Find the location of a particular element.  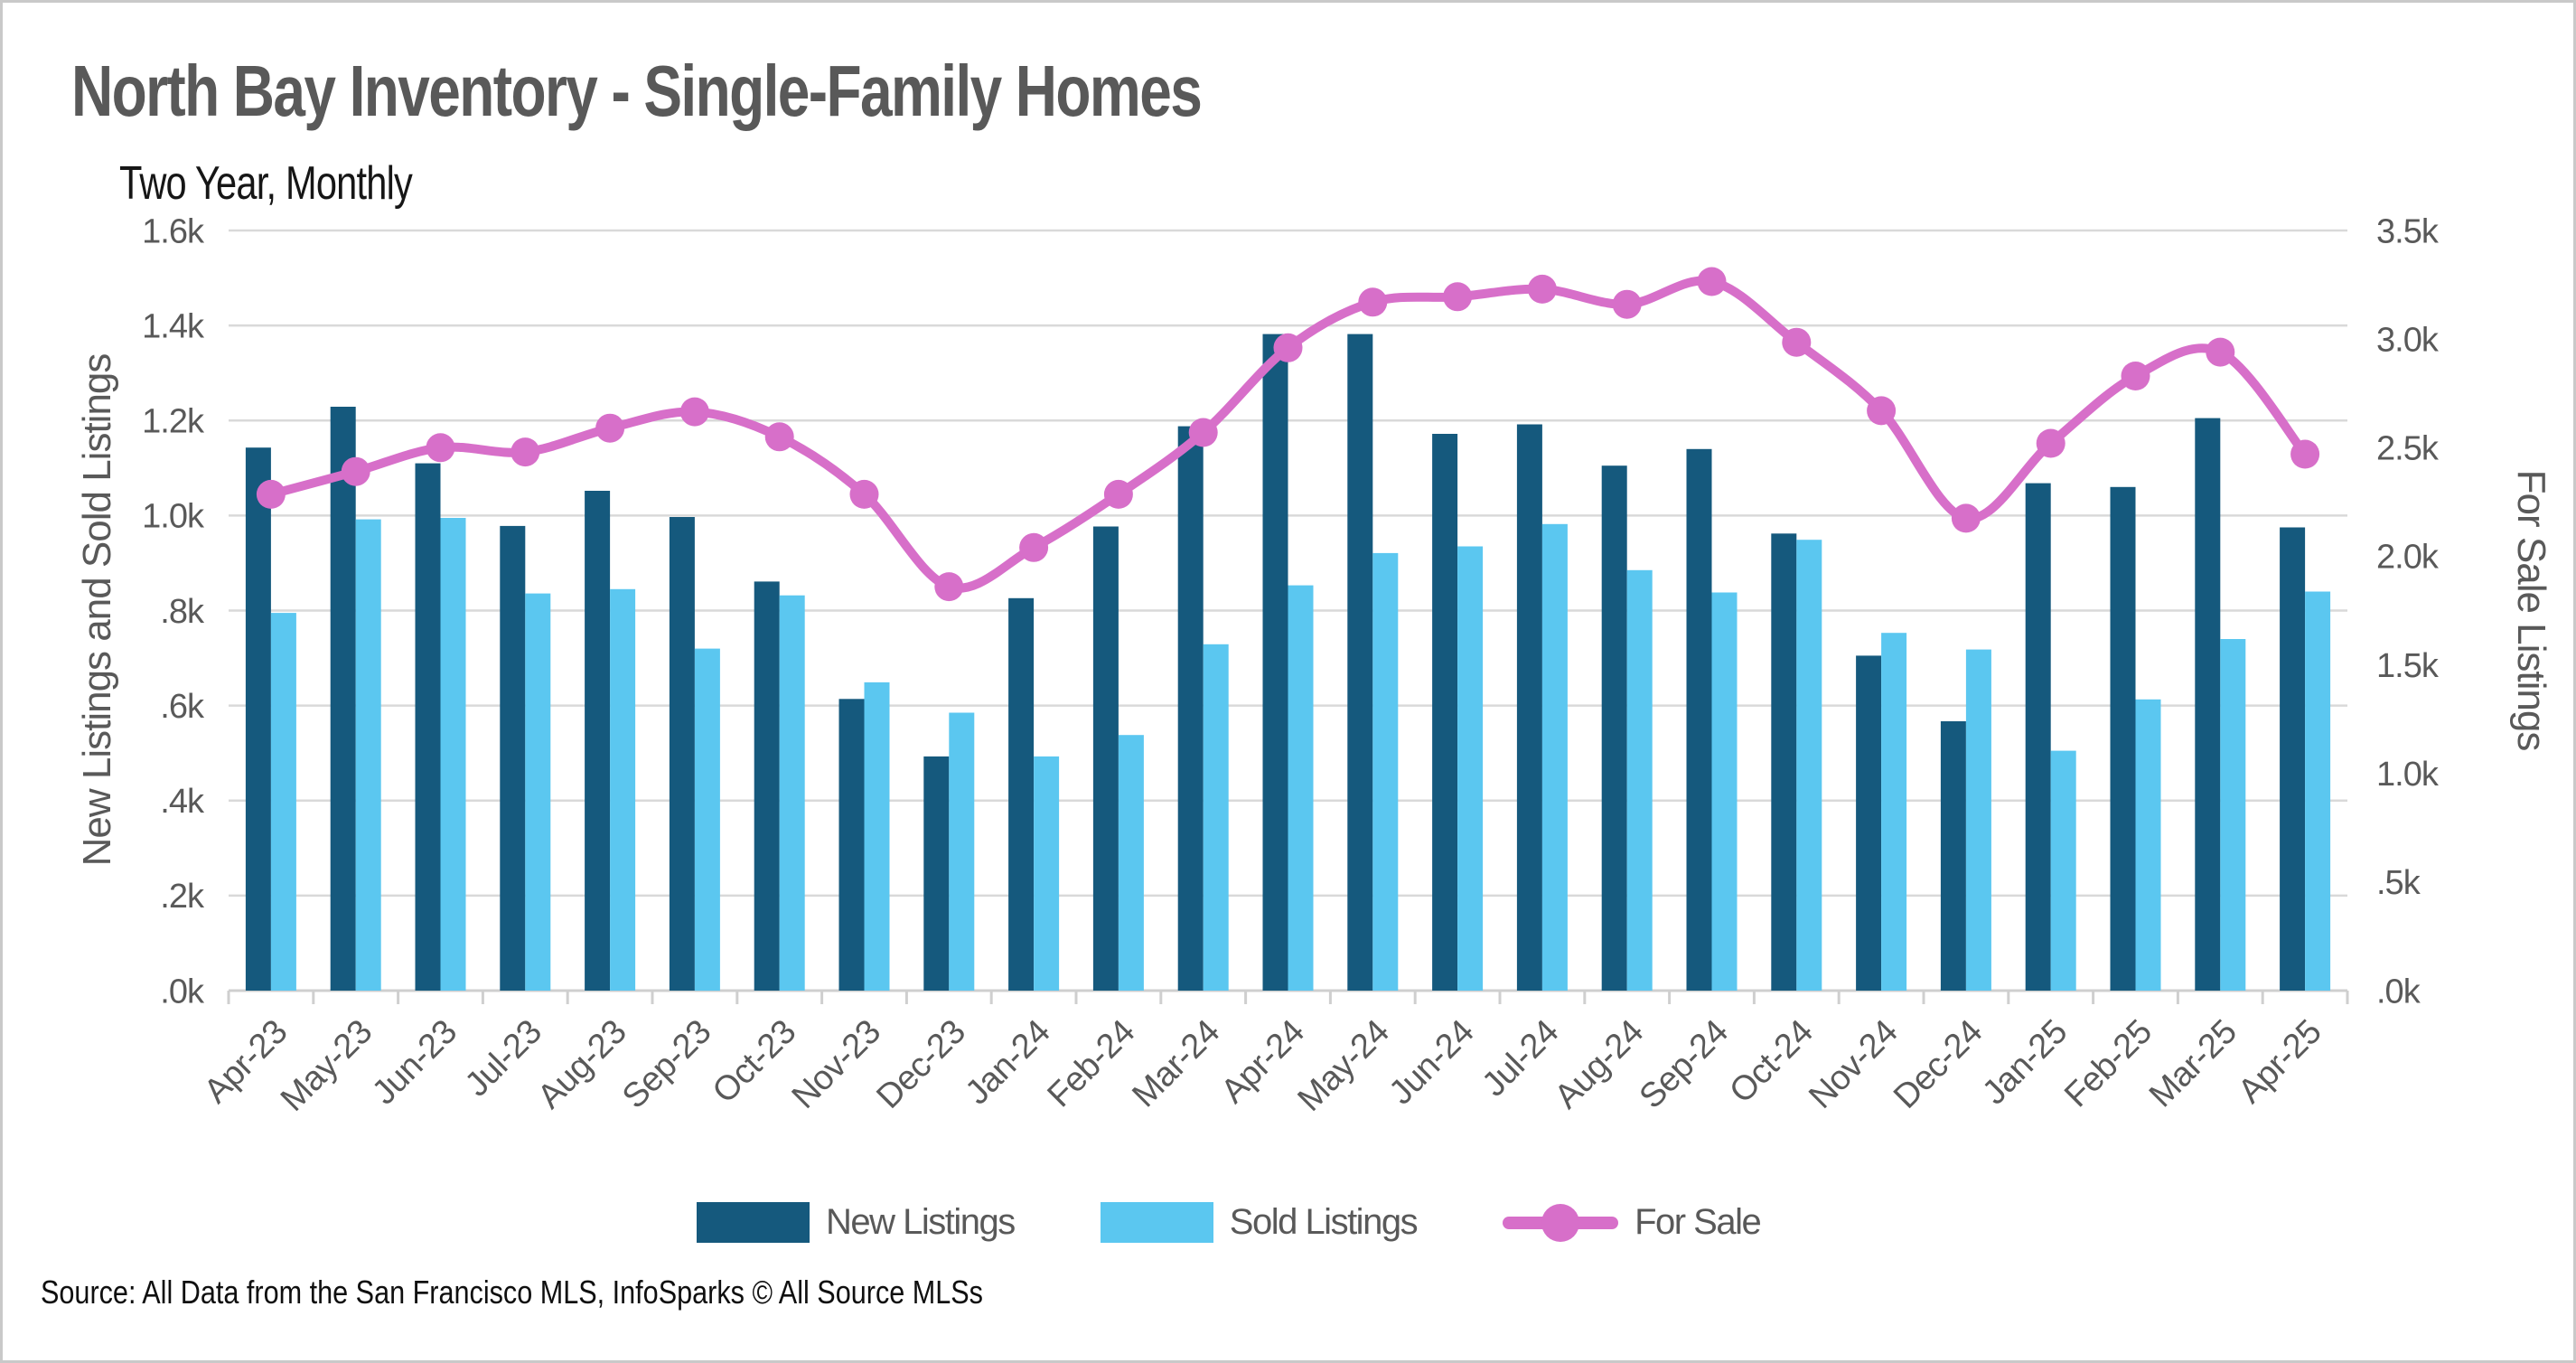

y-axis-tick-label-right: 2.0k is located at coordinates (2408, 558).